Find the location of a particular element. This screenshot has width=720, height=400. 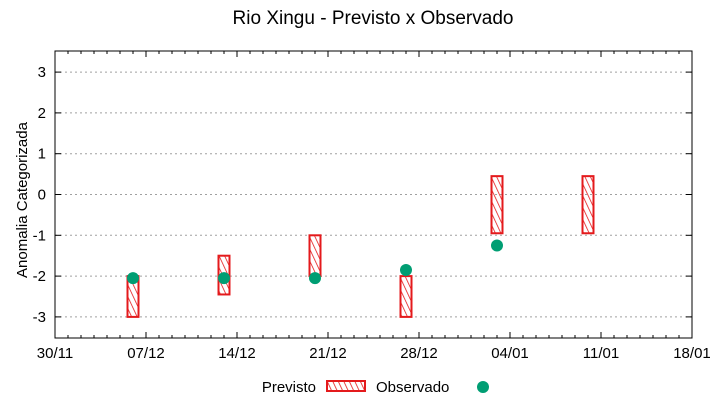

x-tick-label: 04/01 is located at coordinates (510, 353).